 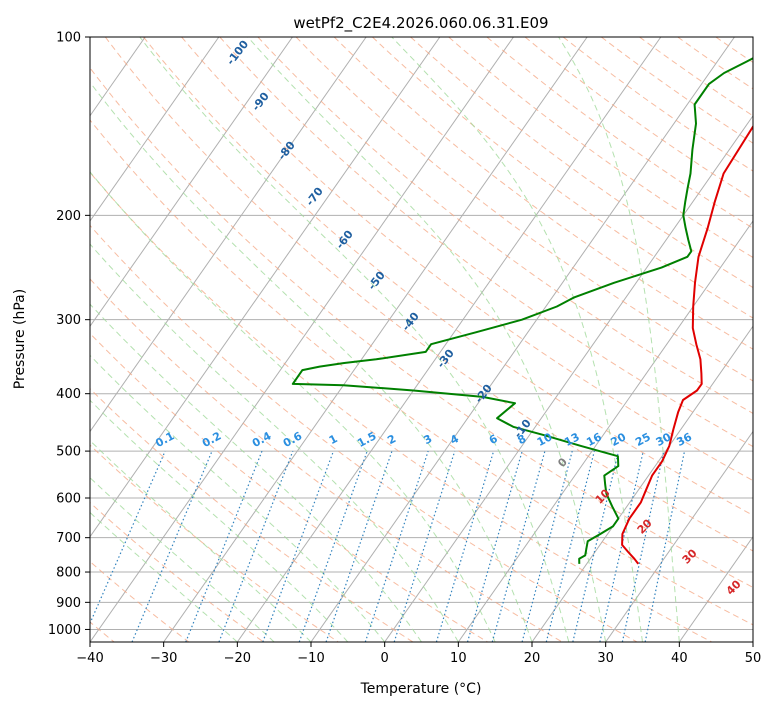 I want to click on y-tick-label: 200, so click(x=68, y=216).